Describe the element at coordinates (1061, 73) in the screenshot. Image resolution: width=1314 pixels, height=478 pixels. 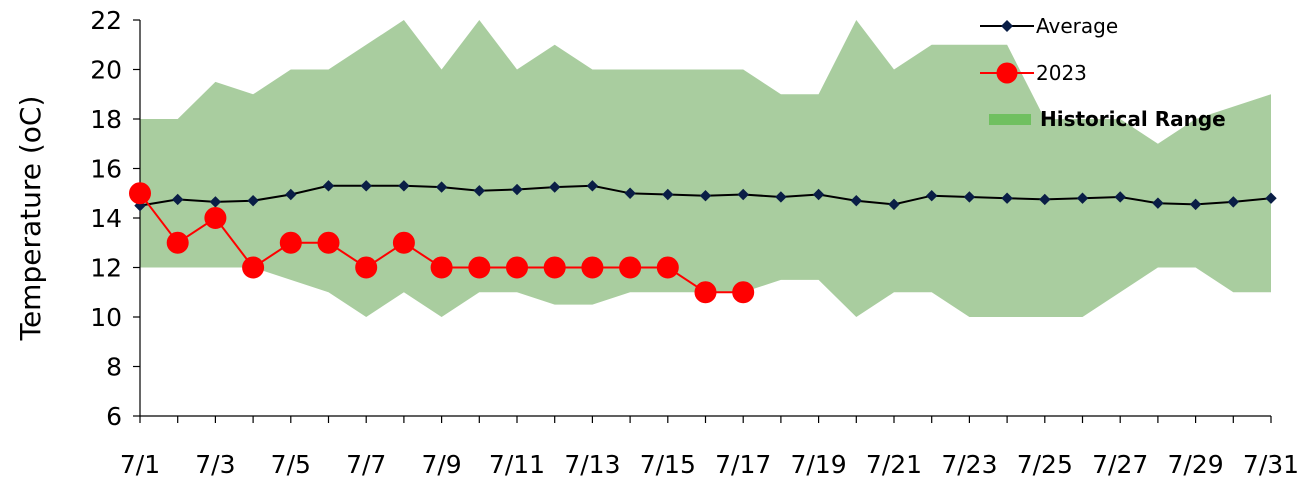
I see `legend-2023-label: 2023` at that location.